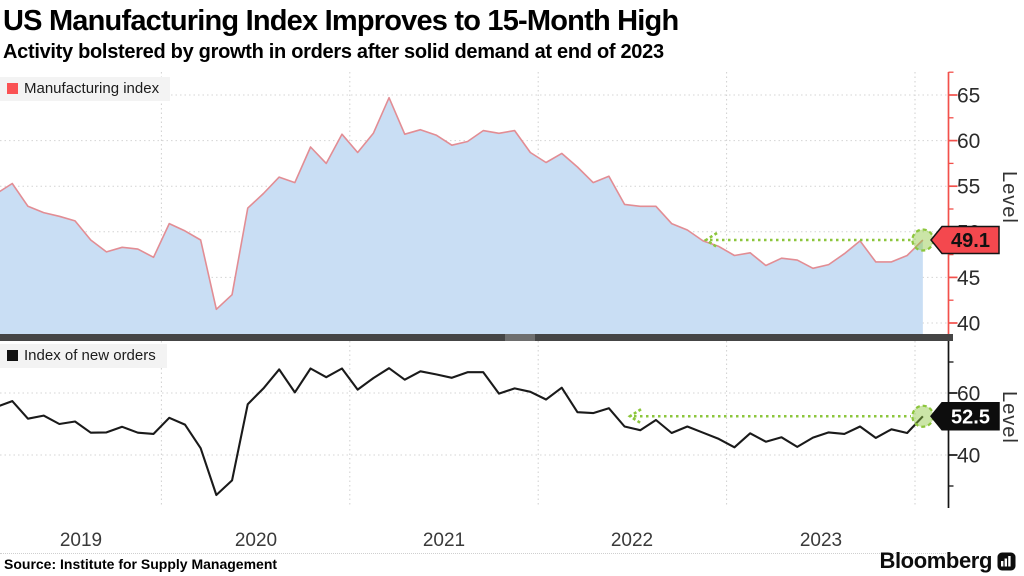  Describe the element at coordinates (935, 560) in the screenshot. I see `bloomberg-wordmark: Bloomberg` at that location.